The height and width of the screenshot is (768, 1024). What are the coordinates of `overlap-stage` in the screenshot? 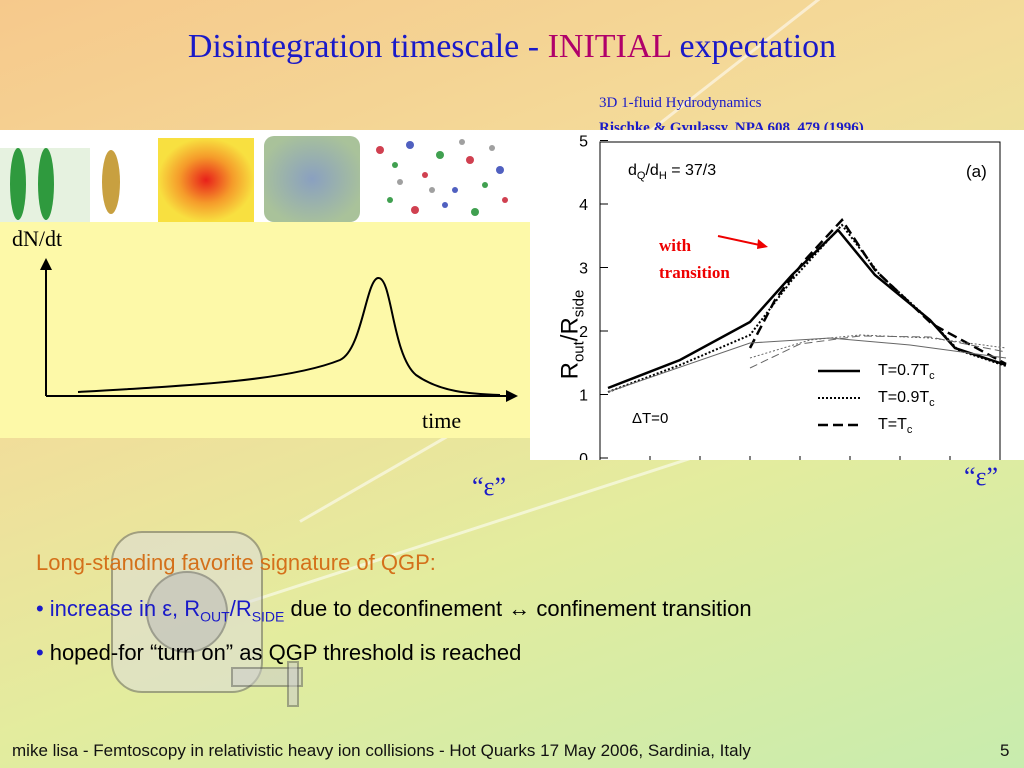 It's located at (111, 182).